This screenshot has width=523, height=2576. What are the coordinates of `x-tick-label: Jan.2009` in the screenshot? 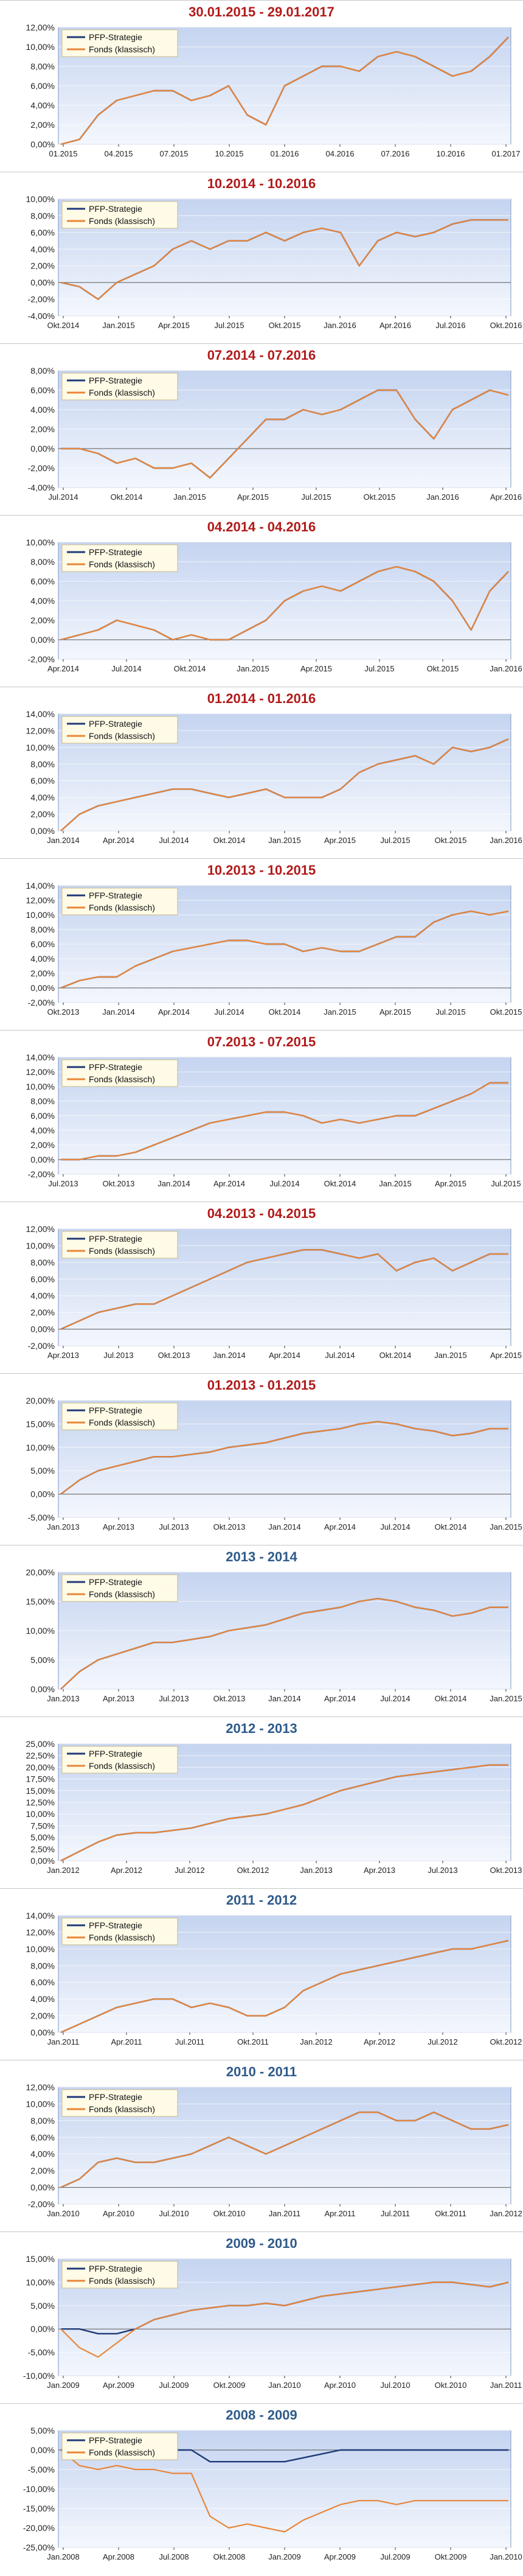 It's located at (64, 2385).